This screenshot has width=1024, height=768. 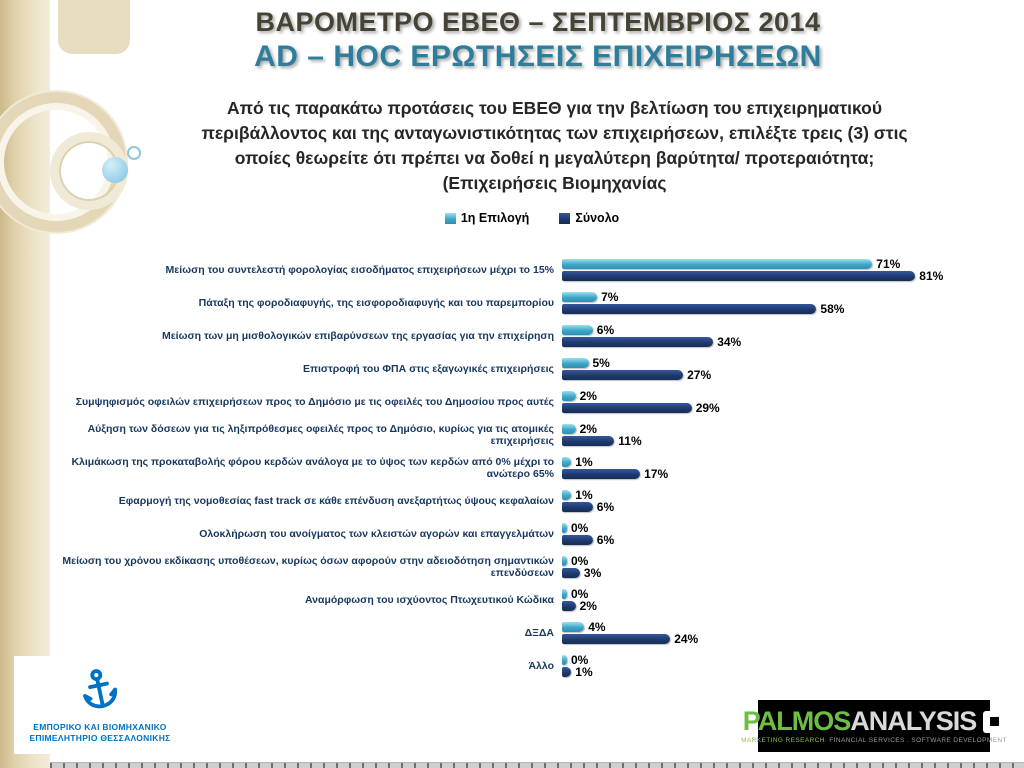 What do you see at coordinates (450, 218) in the screenshot?
I see `legend-swatch-first-choice` at bounding box center [450, 218].